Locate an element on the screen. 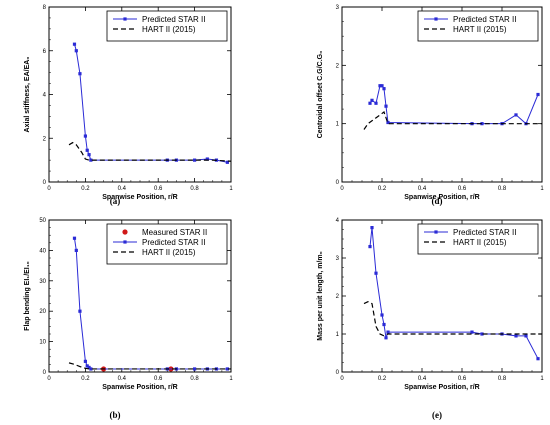 The image size is (550, 425). y-axis-label: Centroidal offset C.G/C.G₀ is located at coordinates (320, 95).